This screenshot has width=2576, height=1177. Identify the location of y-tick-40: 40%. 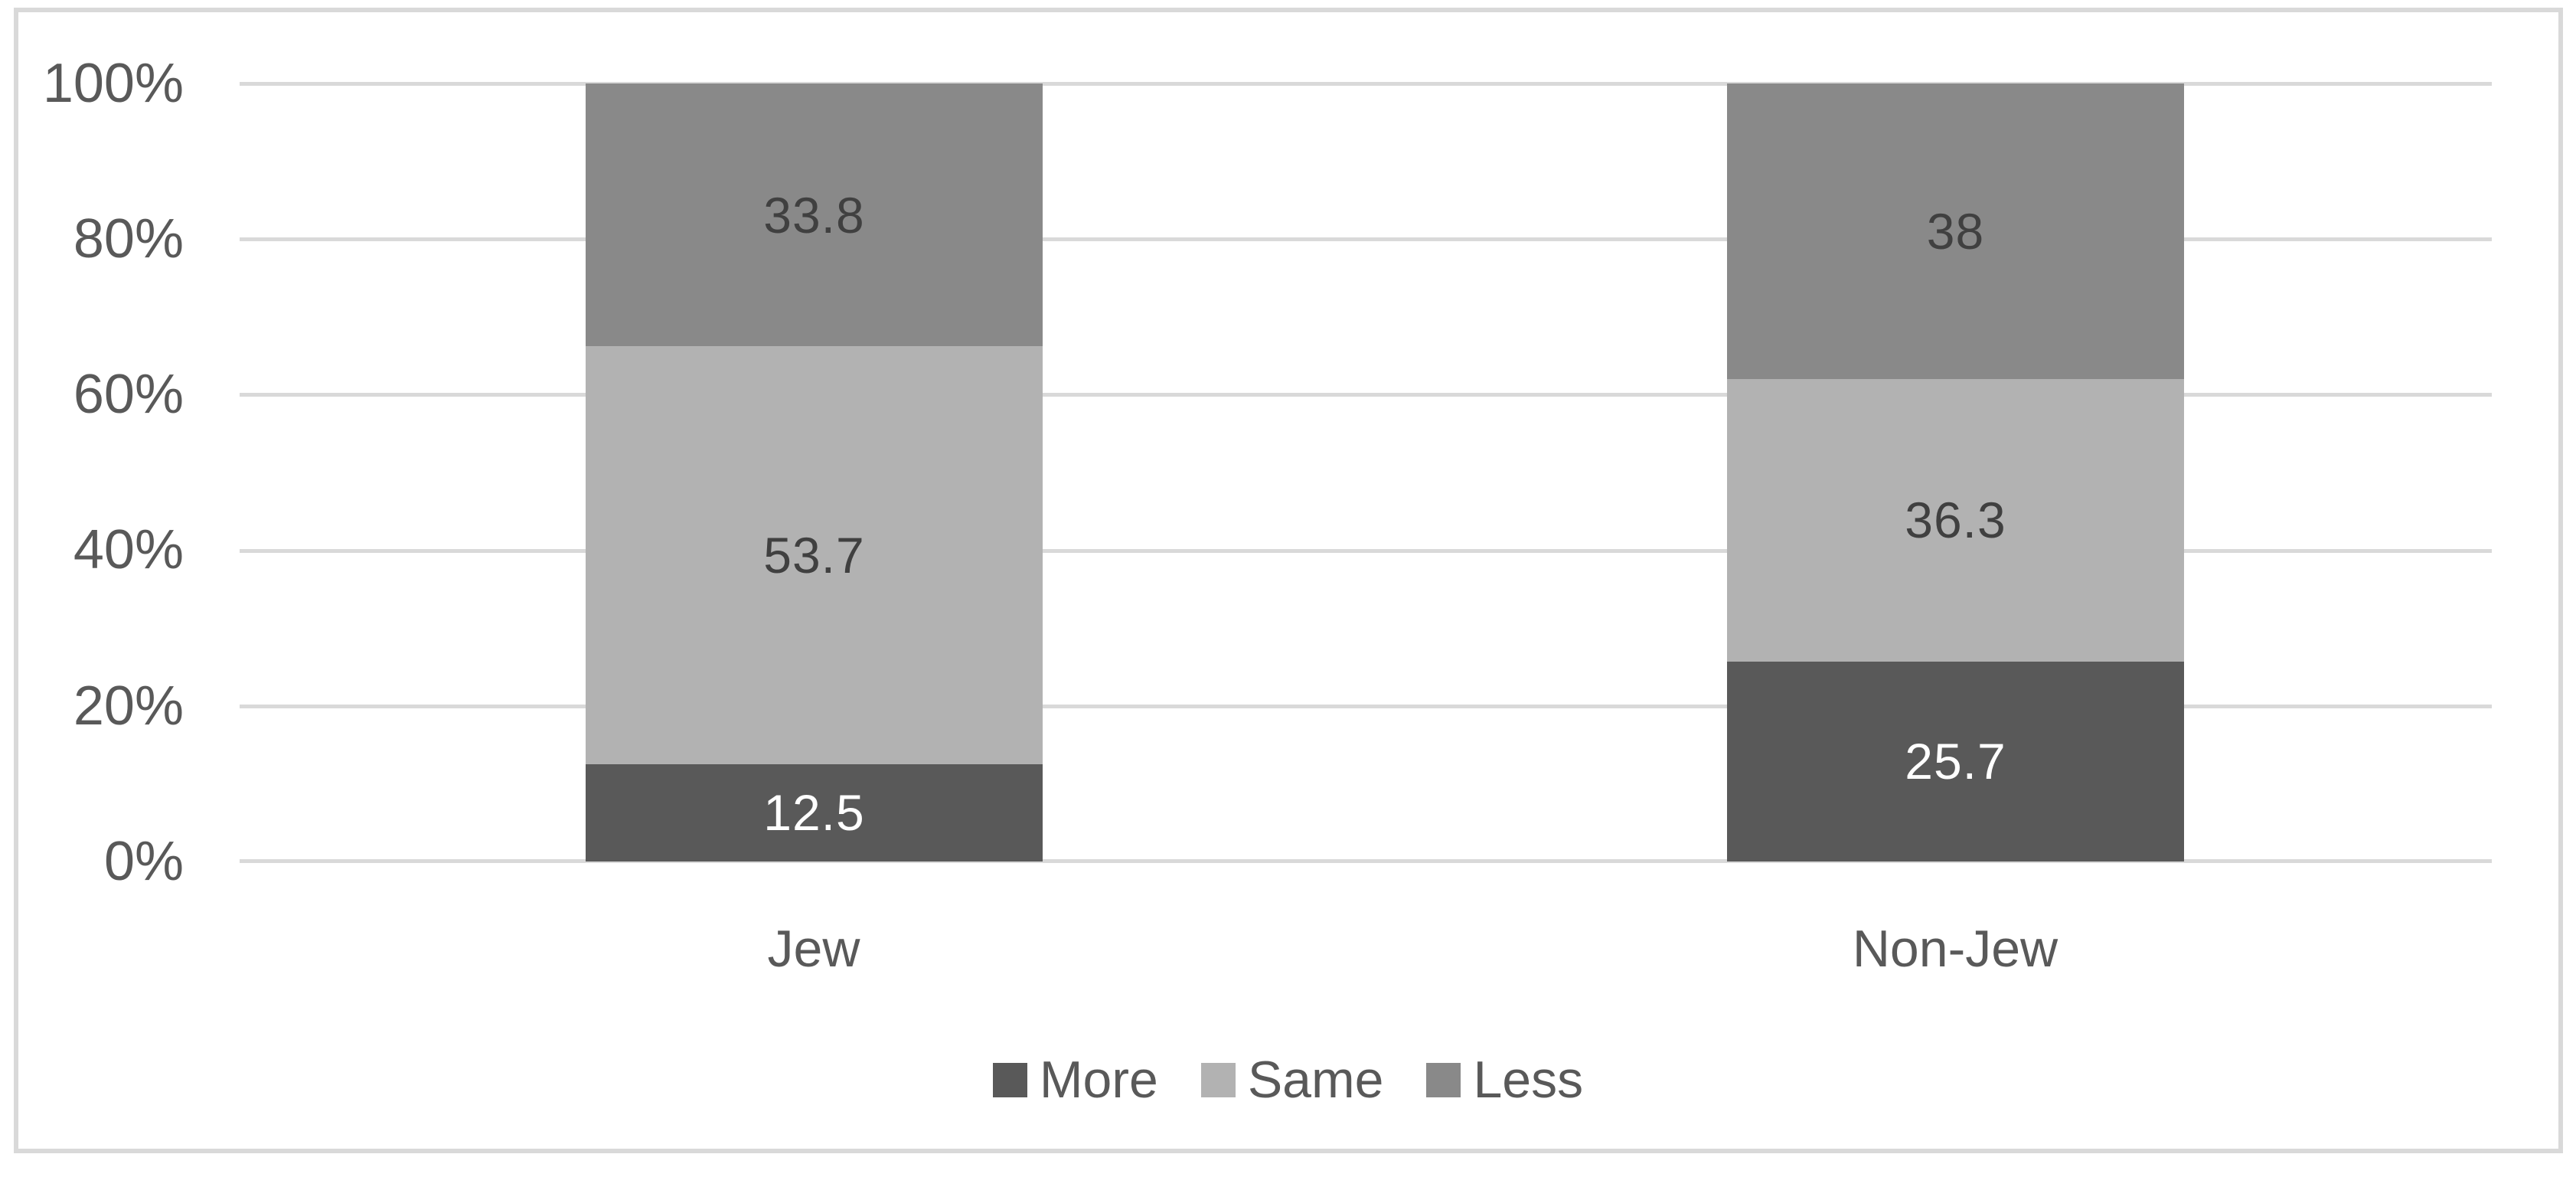
(128, 549).